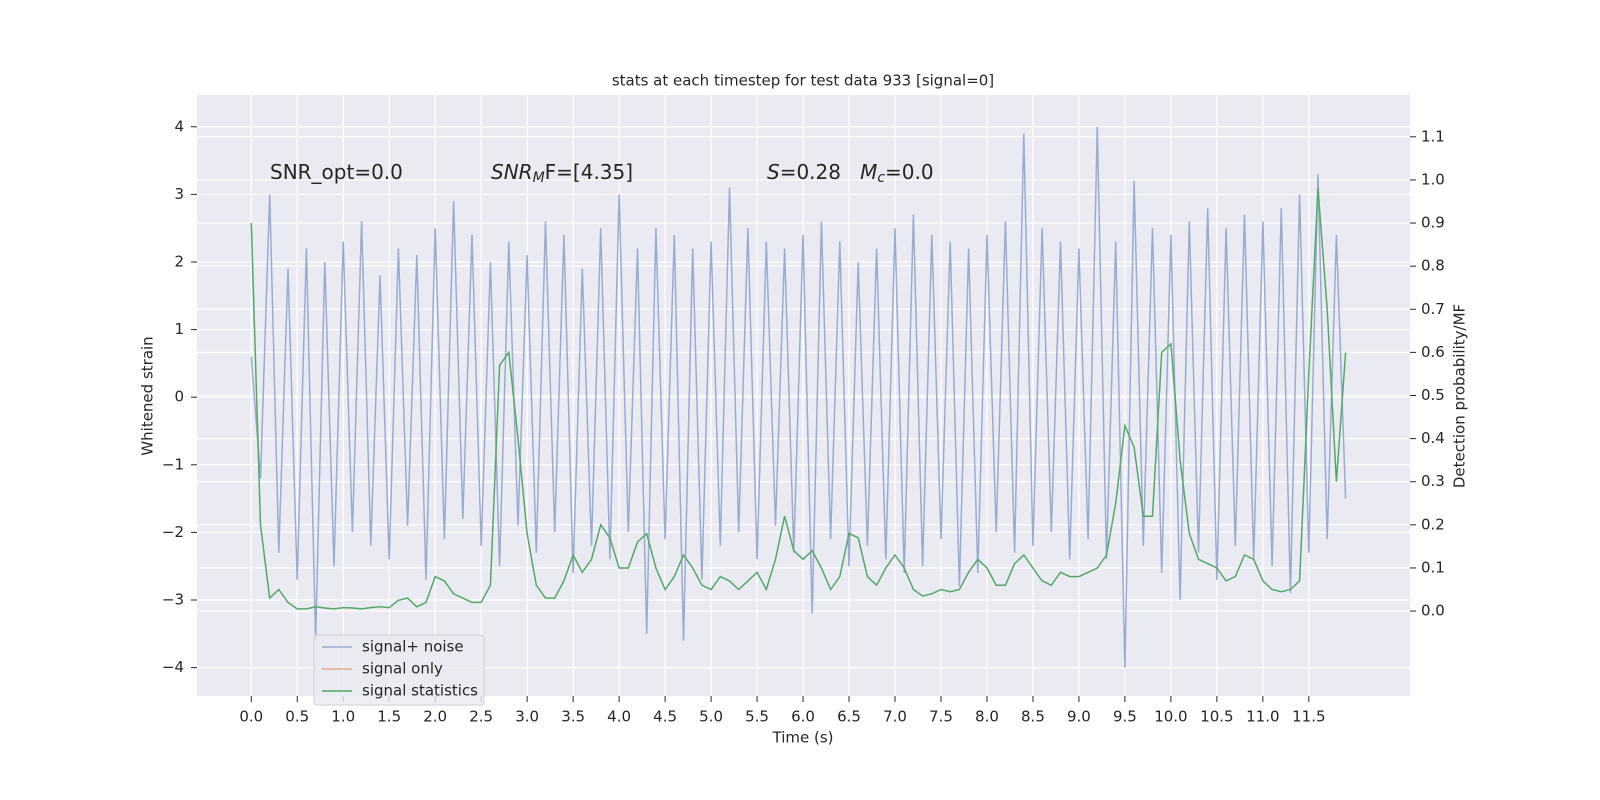 Image resolution: width=1600 pixels, height=800 pixels. Describe the element at coordinates (179, 397) in the screenshot. I see `y-tick-label: 0` at that location.